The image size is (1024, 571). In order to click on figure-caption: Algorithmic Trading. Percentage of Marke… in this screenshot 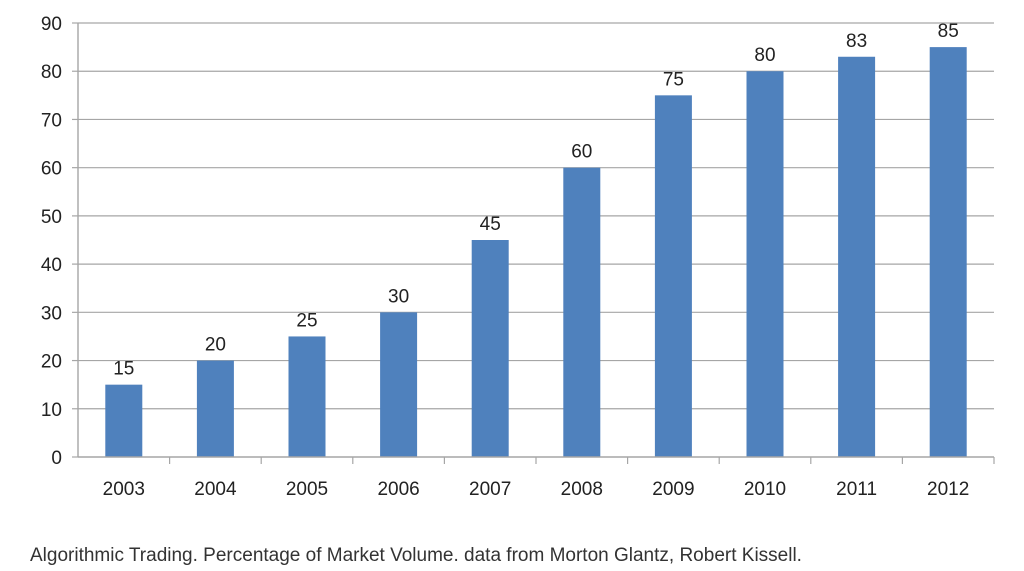, I will do `click(416, 555)`.